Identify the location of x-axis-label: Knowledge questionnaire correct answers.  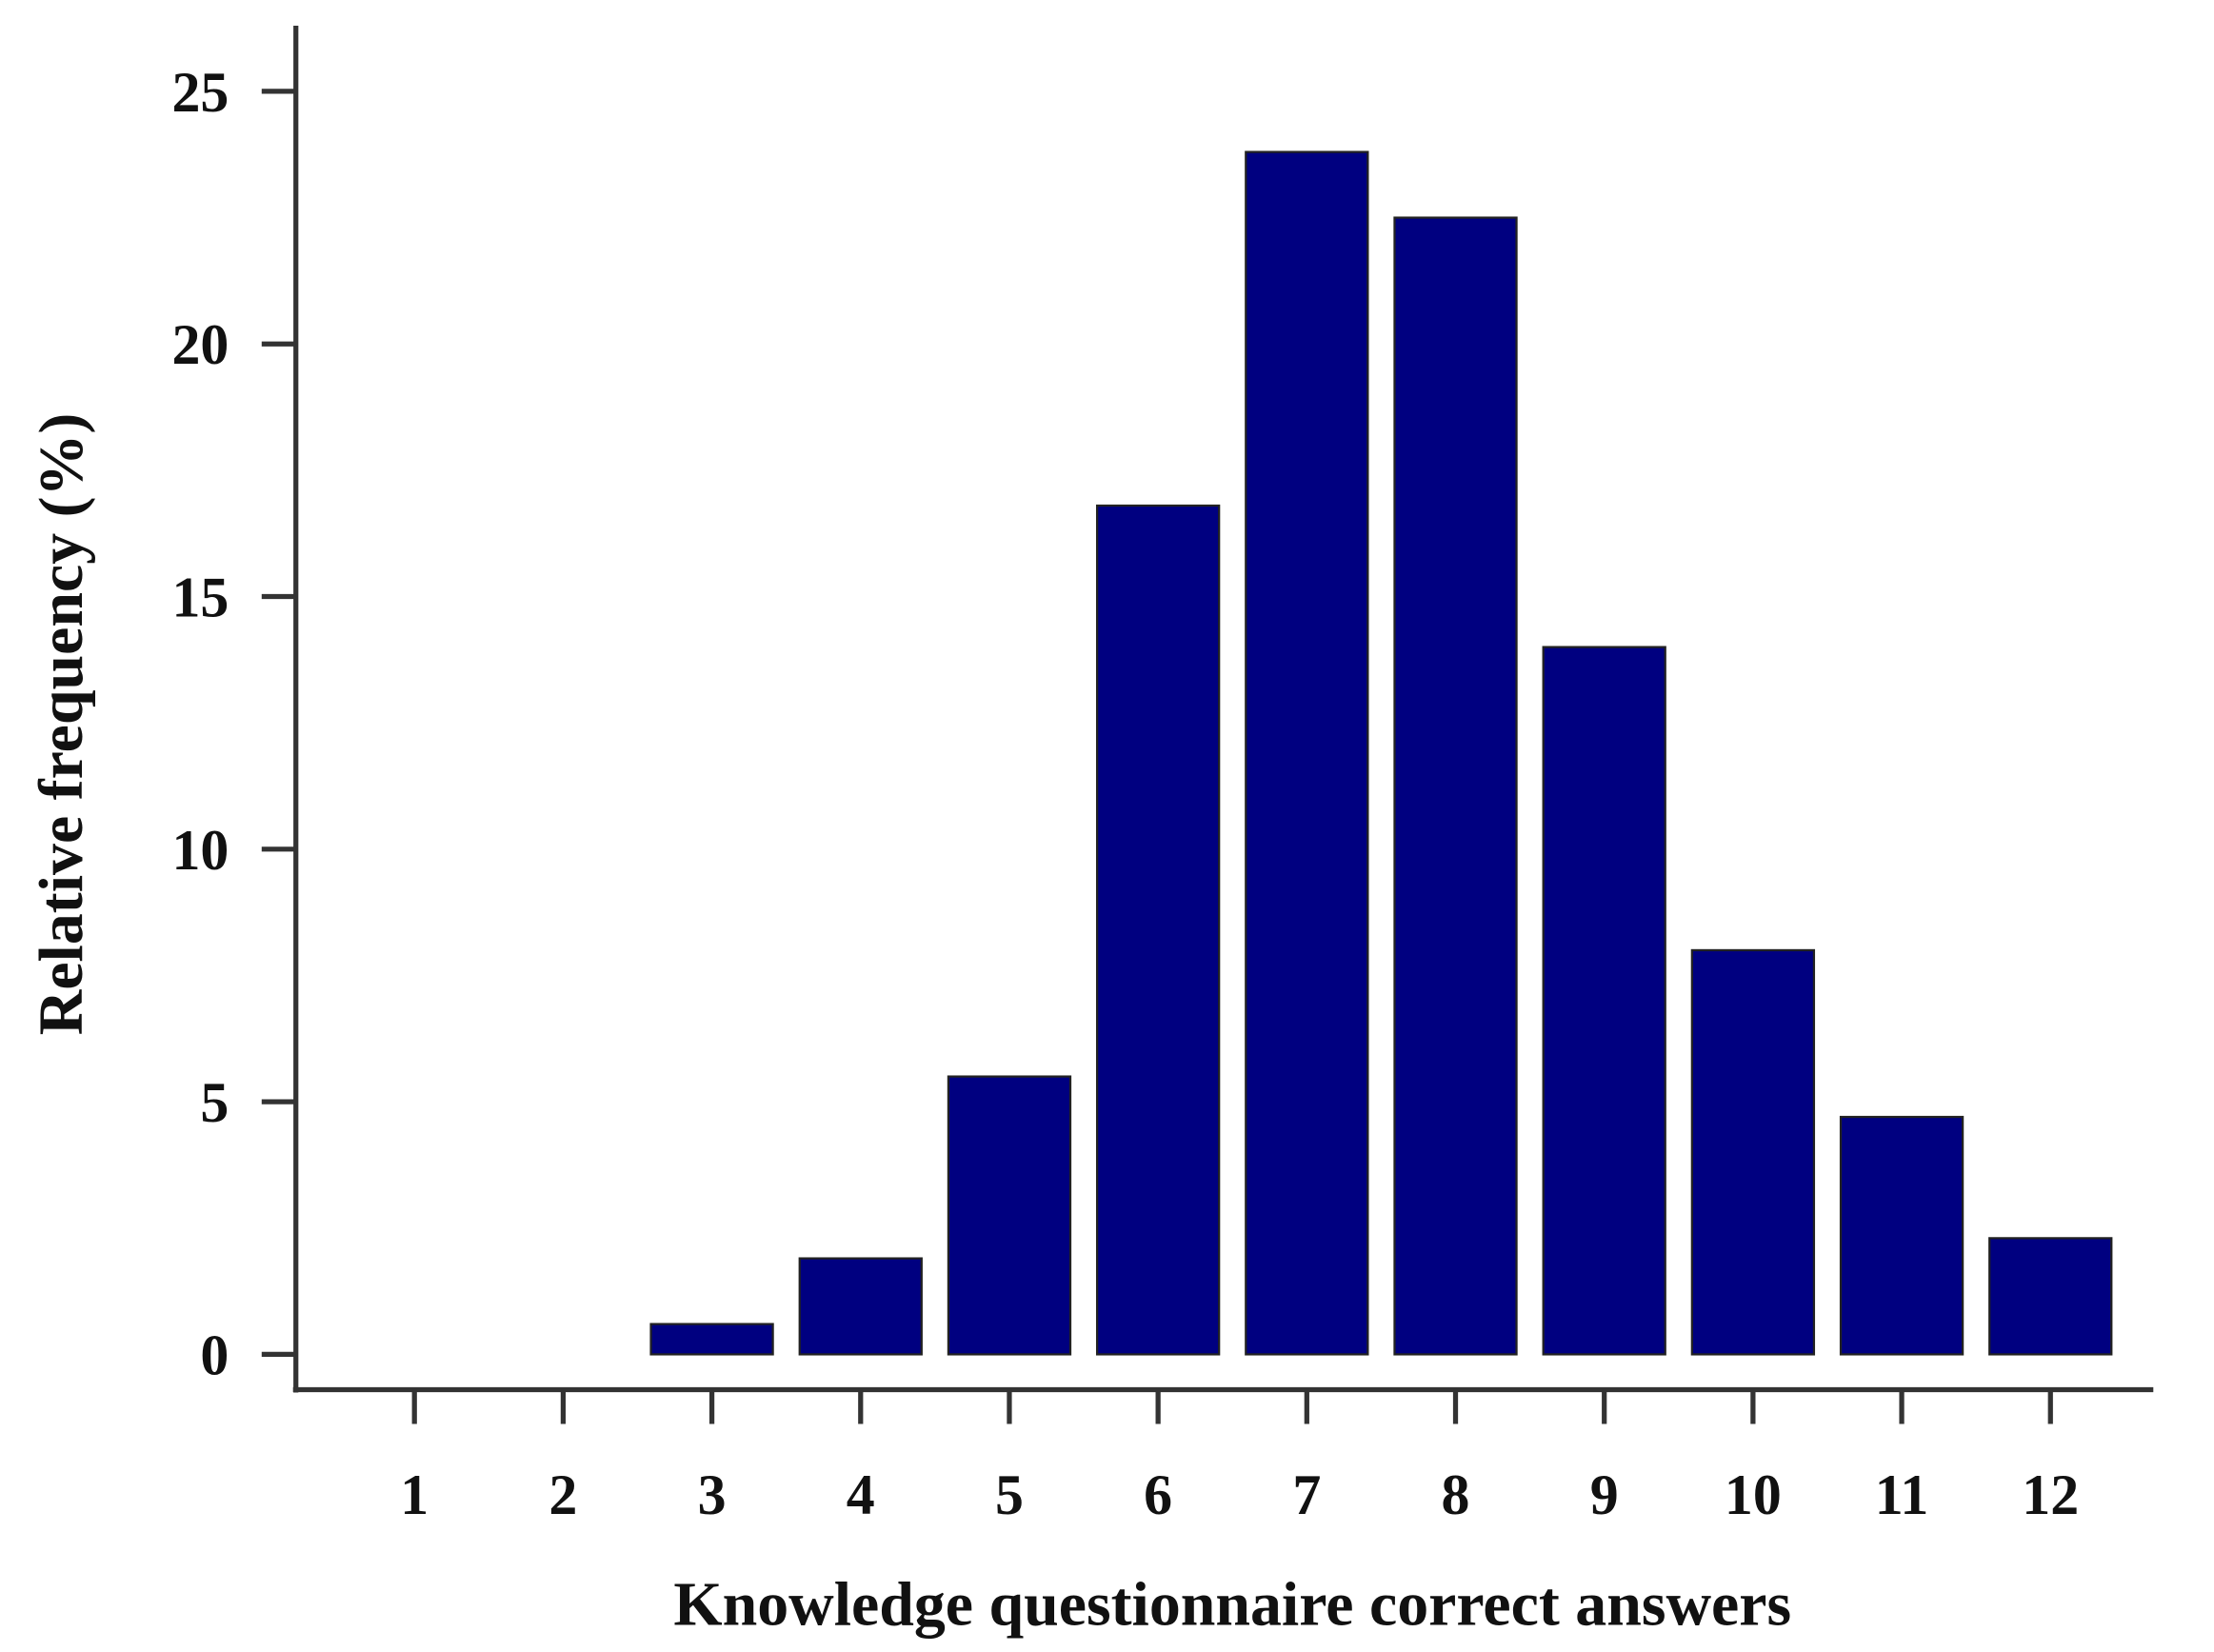
(1232, 1605).